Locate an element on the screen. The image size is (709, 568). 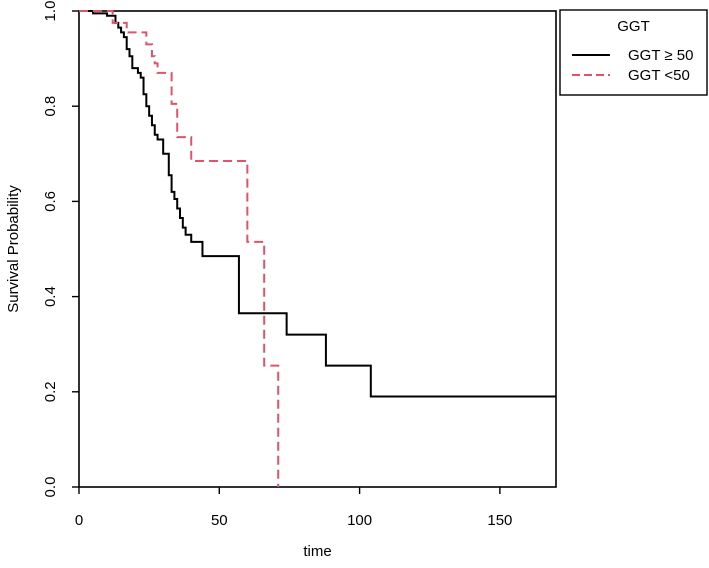
y-axis-tick-label: 0.8 is located at coordinates (50, 106).